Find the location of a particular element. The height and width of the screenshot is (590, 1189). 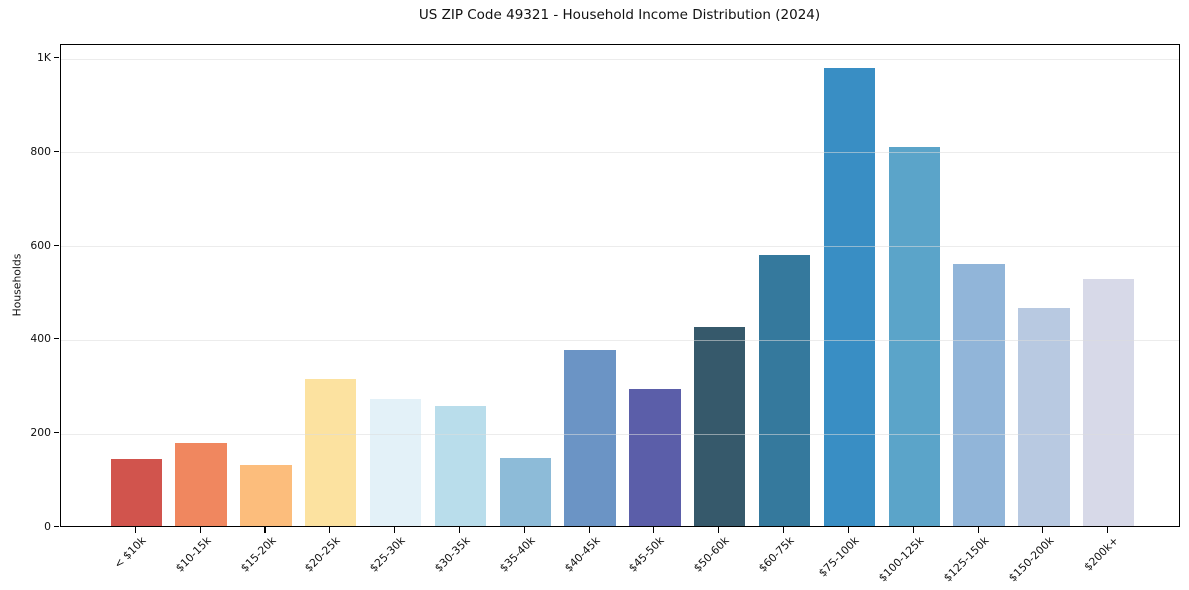

x-tick-label: $60-75k is located at coordinates (776, 554).